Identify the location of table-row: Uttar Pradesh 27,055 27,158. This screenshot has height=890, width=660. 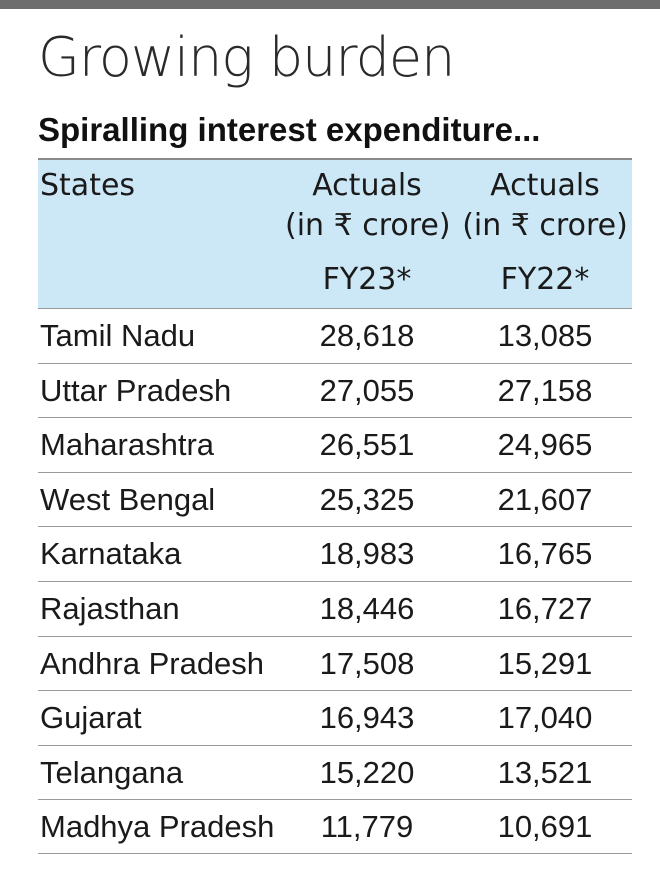
(335, 390).